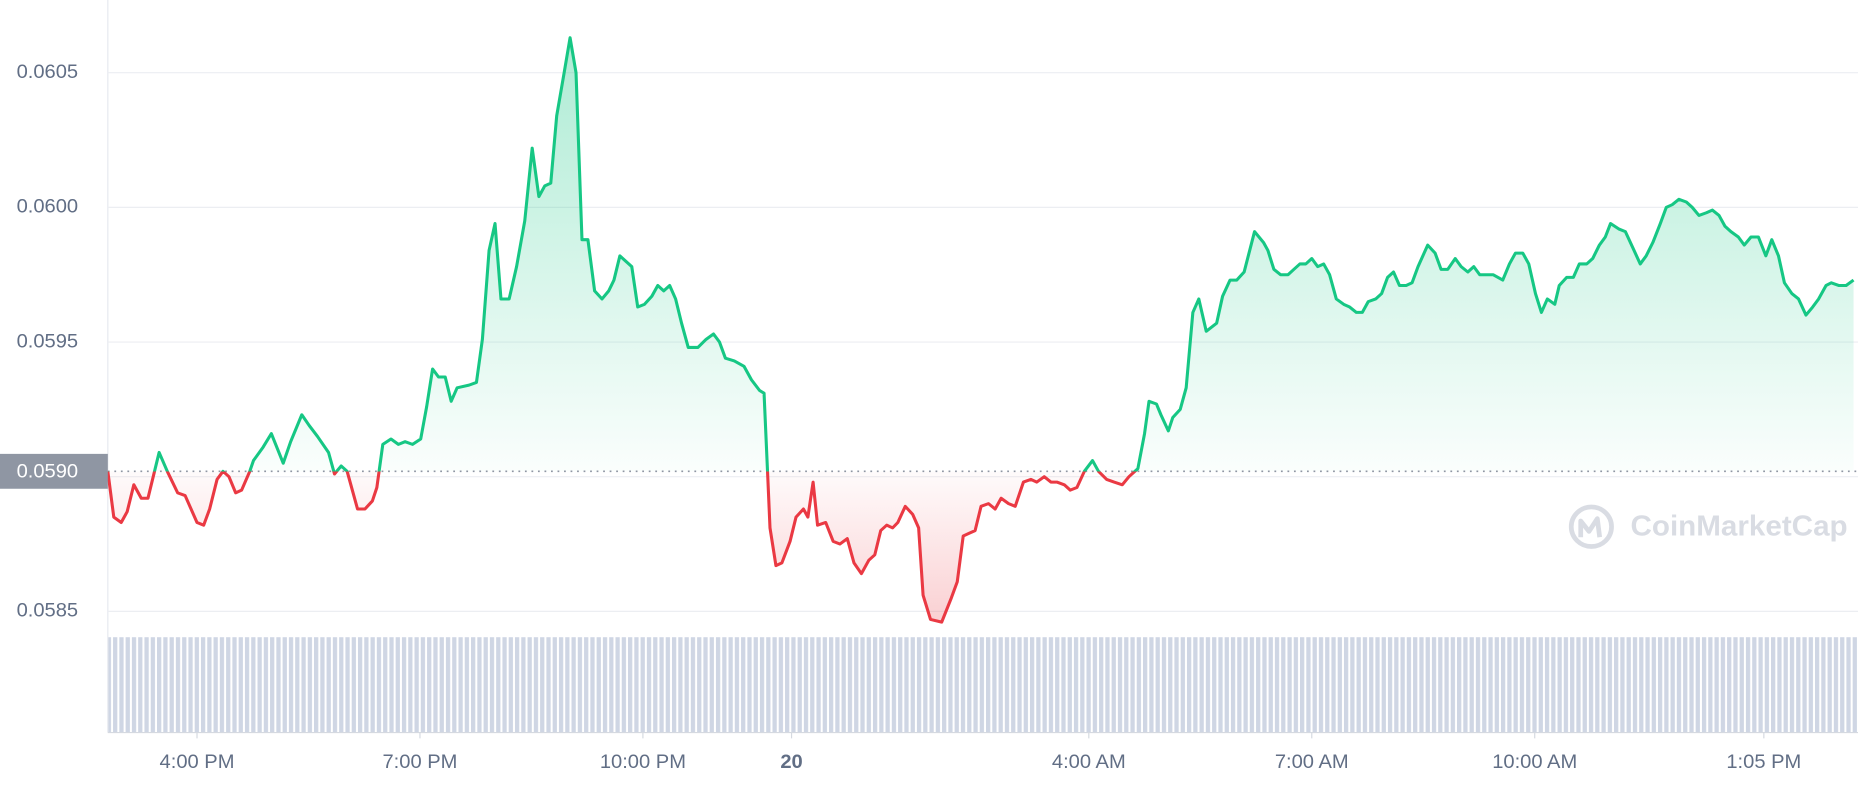  Describe the element at coordinates (1534, 762) in the screenshot. I see `x-tick-label: 10:00 AM` at that location.